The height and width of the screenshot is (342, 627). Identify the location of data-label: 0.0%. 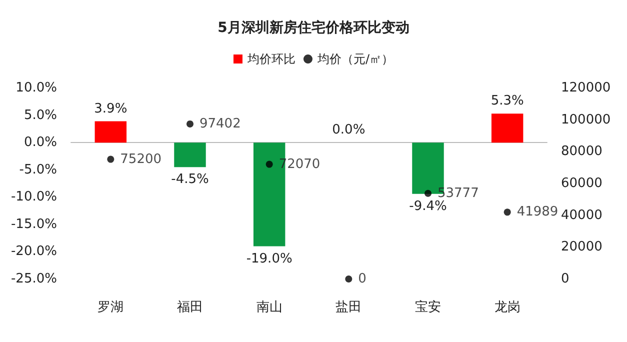
(349, 130).